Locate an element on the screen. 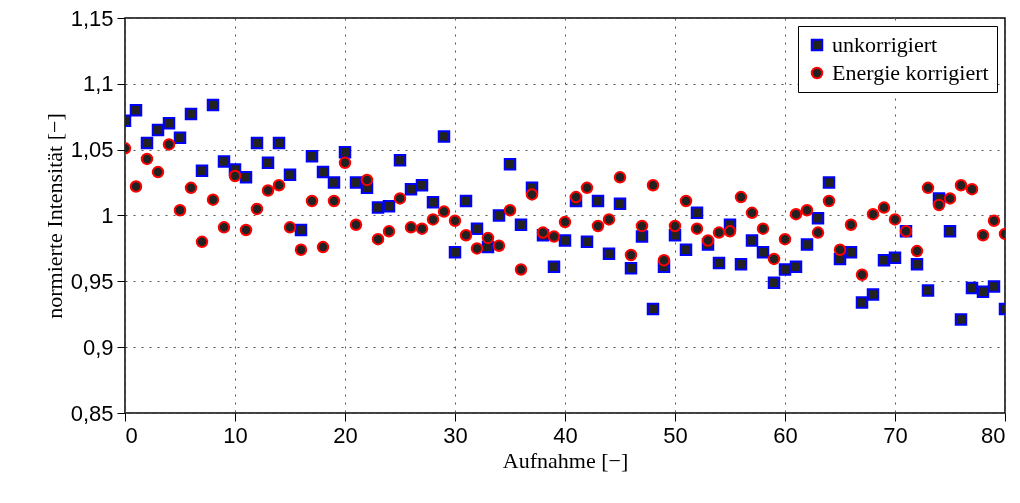 This screenshot has width=1020, height=503. x-axis-title: Aufnahme [−] is located at coordinates (565, 460).